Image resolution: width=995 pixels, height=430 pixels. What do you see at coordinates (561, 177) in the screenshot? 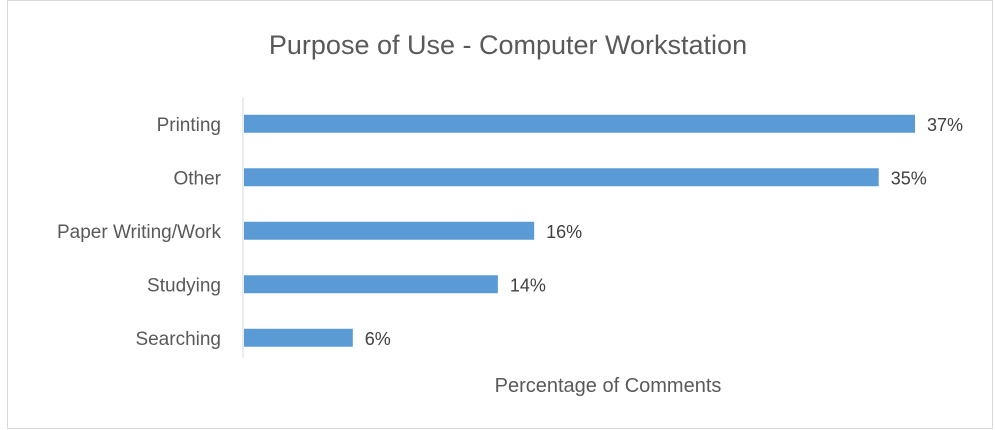
I see `bar-other` at bounding box center [561, 177].